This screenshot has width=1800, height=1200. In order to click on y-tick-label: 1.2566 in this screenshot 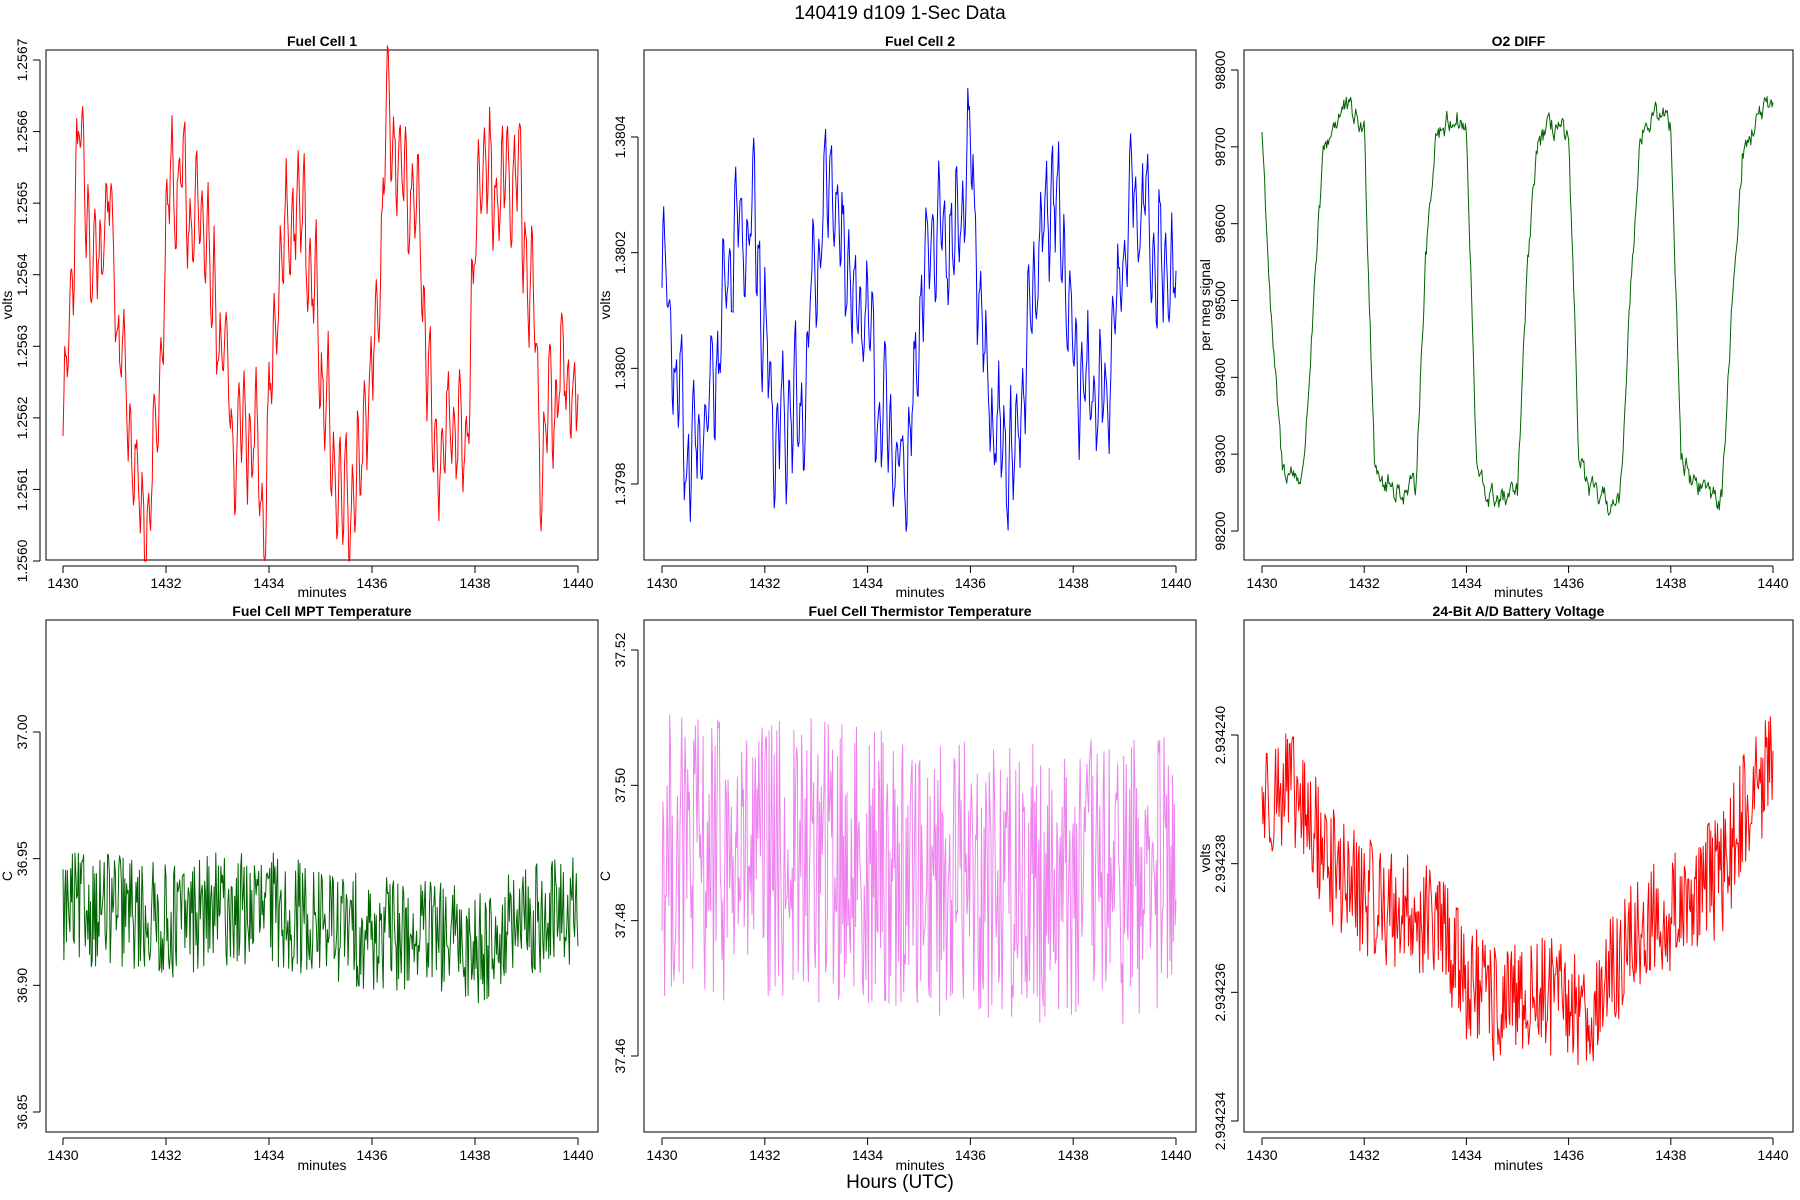, I will do `click(22, 131)`.